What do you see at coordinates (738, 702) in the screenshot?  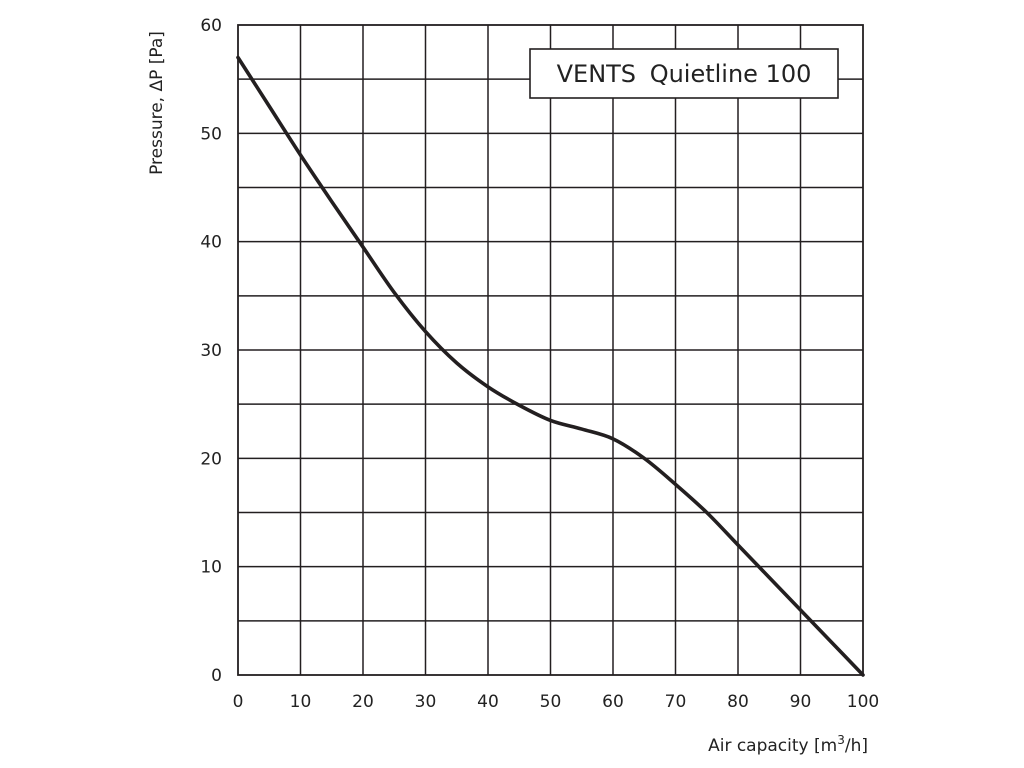 I see `x-tick-label: 80` at bounding box center [738, 702].